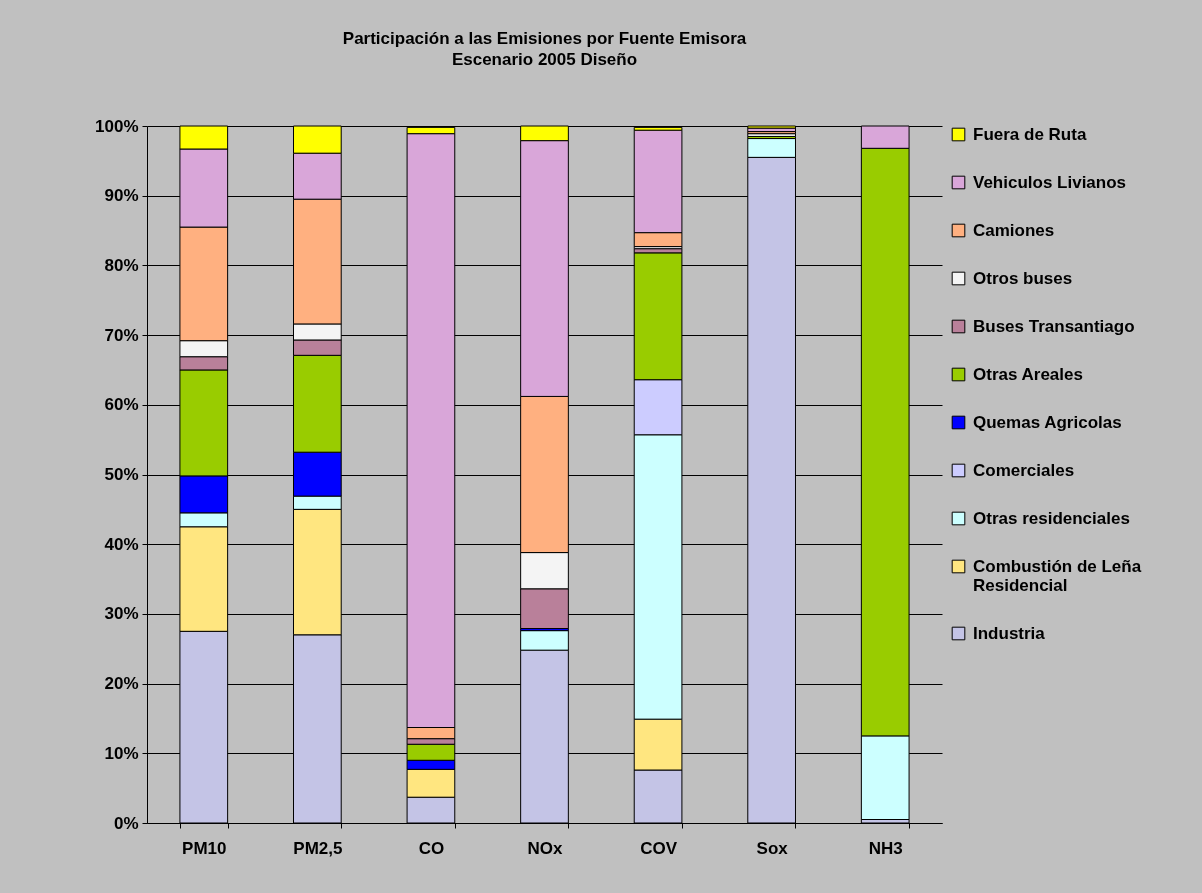 This screenshot has height=893, width=1202. Describe the element at coordinates (544, 59) in the screenshot. I see `chart-subtitle: Escenario 2005 Diseño` at that location.